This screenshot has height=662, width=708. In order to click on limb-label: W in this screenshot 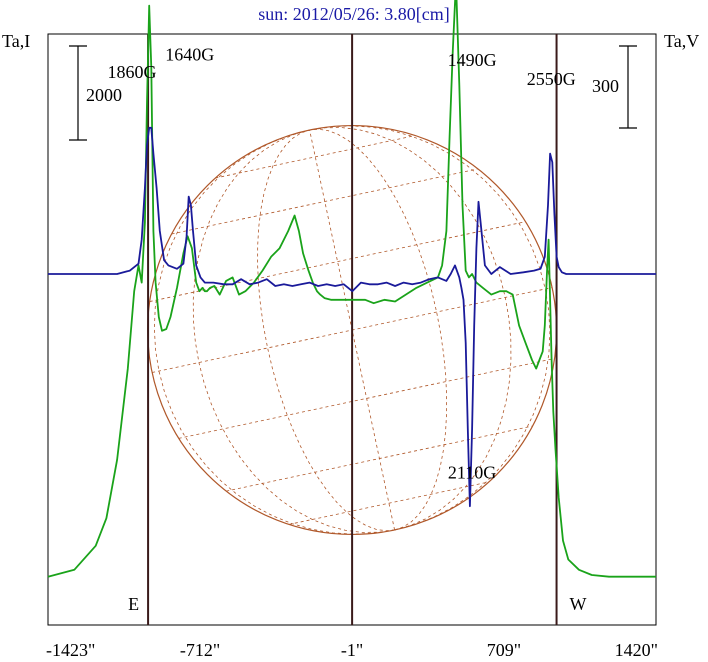, I will do `click(578, 604)`.